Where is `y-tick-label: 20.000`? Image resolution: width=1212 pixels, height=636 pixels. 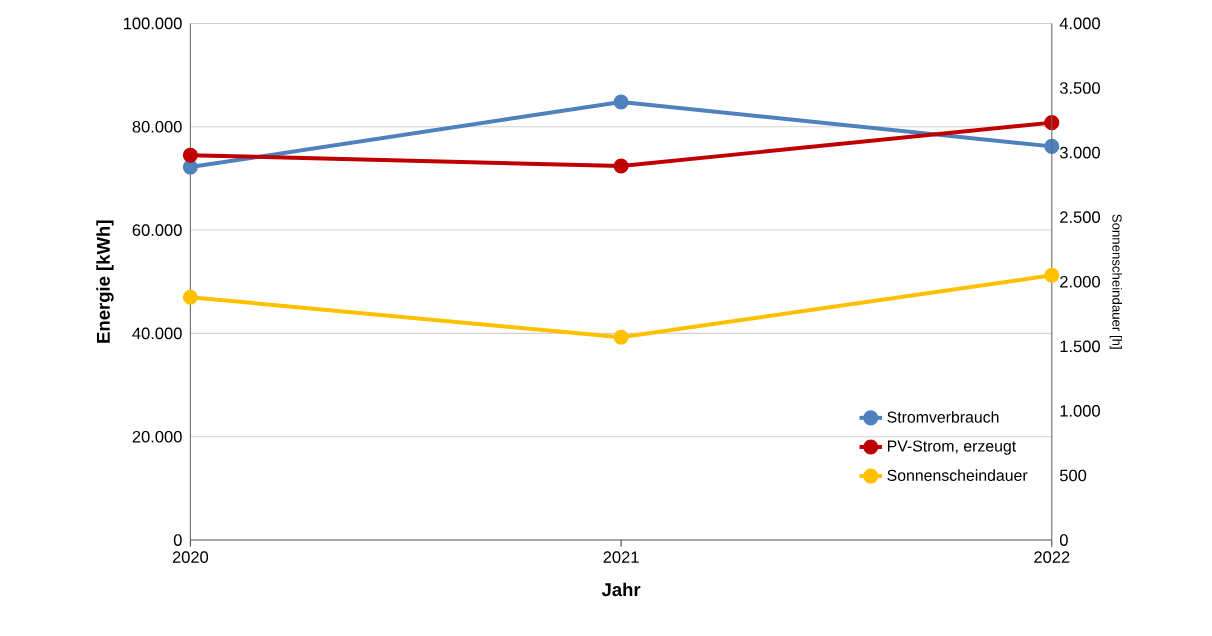
y-tick-label: 20.000 is located at coordinates (157, 436).